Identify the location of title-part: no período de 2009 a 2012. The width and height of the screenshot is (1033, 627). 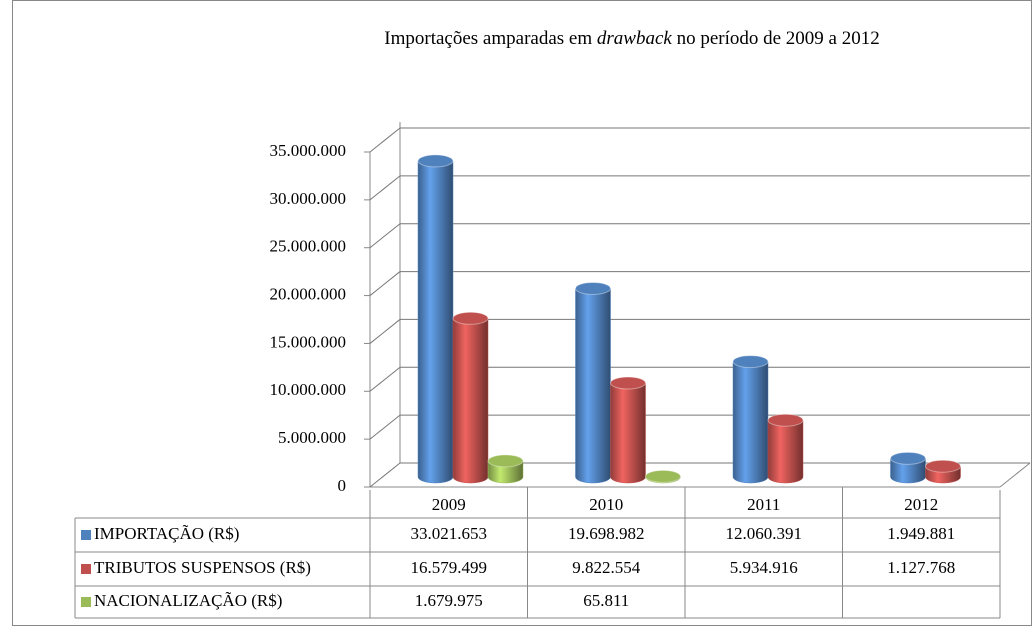
(778, 38).